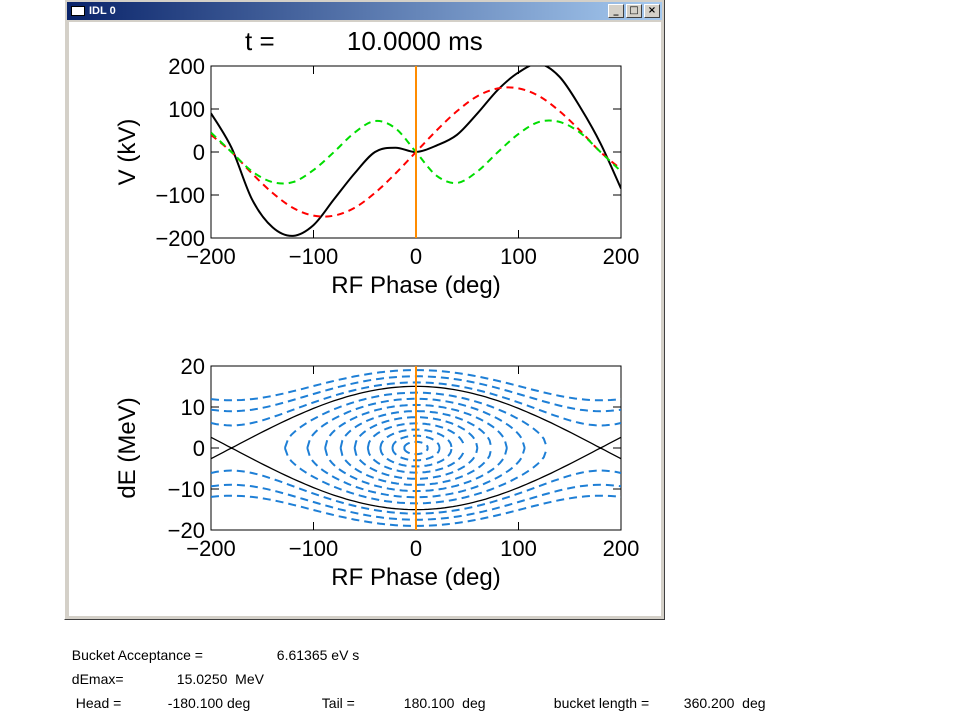 This screenshot has height=720, width=960. I want to click on y-tick-label: −200, so click(180, 238).